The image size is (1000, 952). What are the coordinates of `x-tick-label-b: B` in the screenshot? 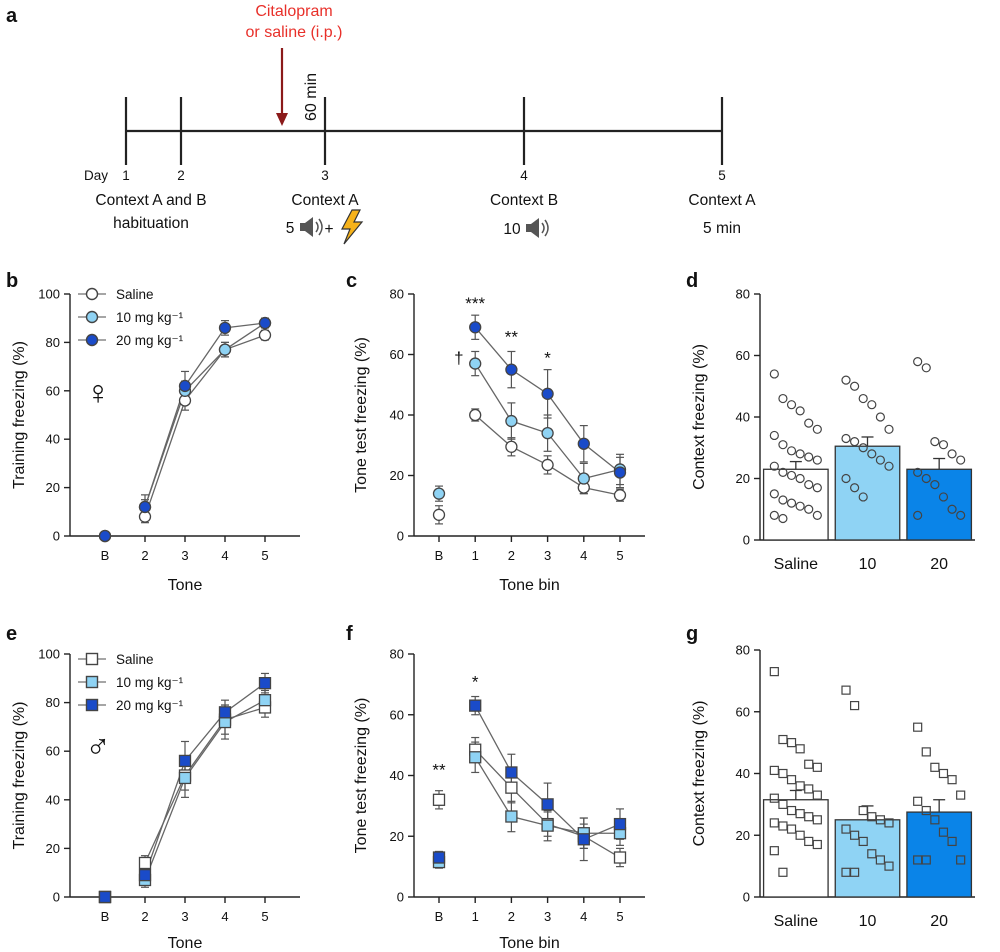 It's located at (105, 555).